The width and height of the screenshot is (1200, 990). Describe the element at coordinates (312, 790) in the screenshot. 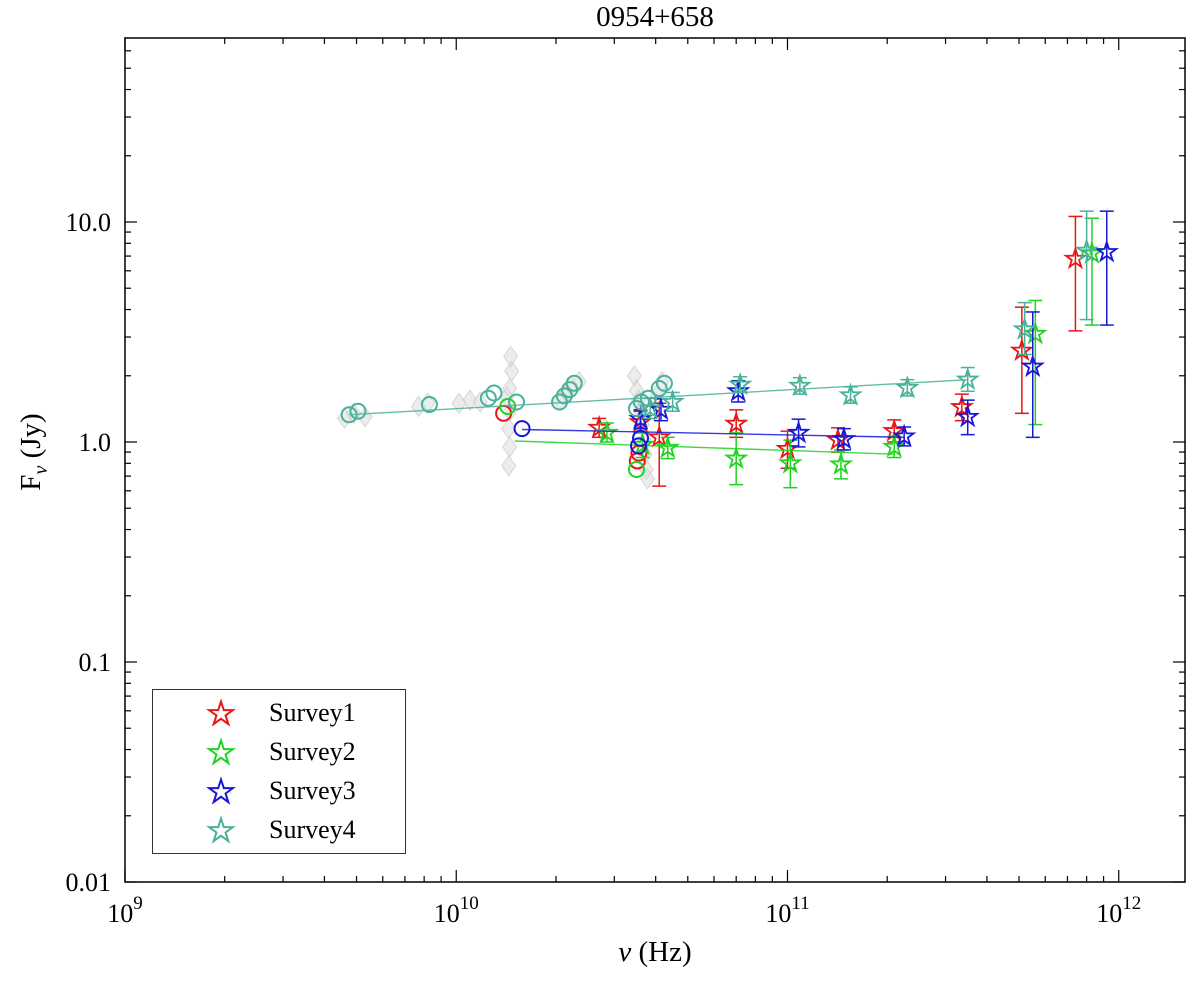

I see `legend-label-survey3: Survey3` at that location.